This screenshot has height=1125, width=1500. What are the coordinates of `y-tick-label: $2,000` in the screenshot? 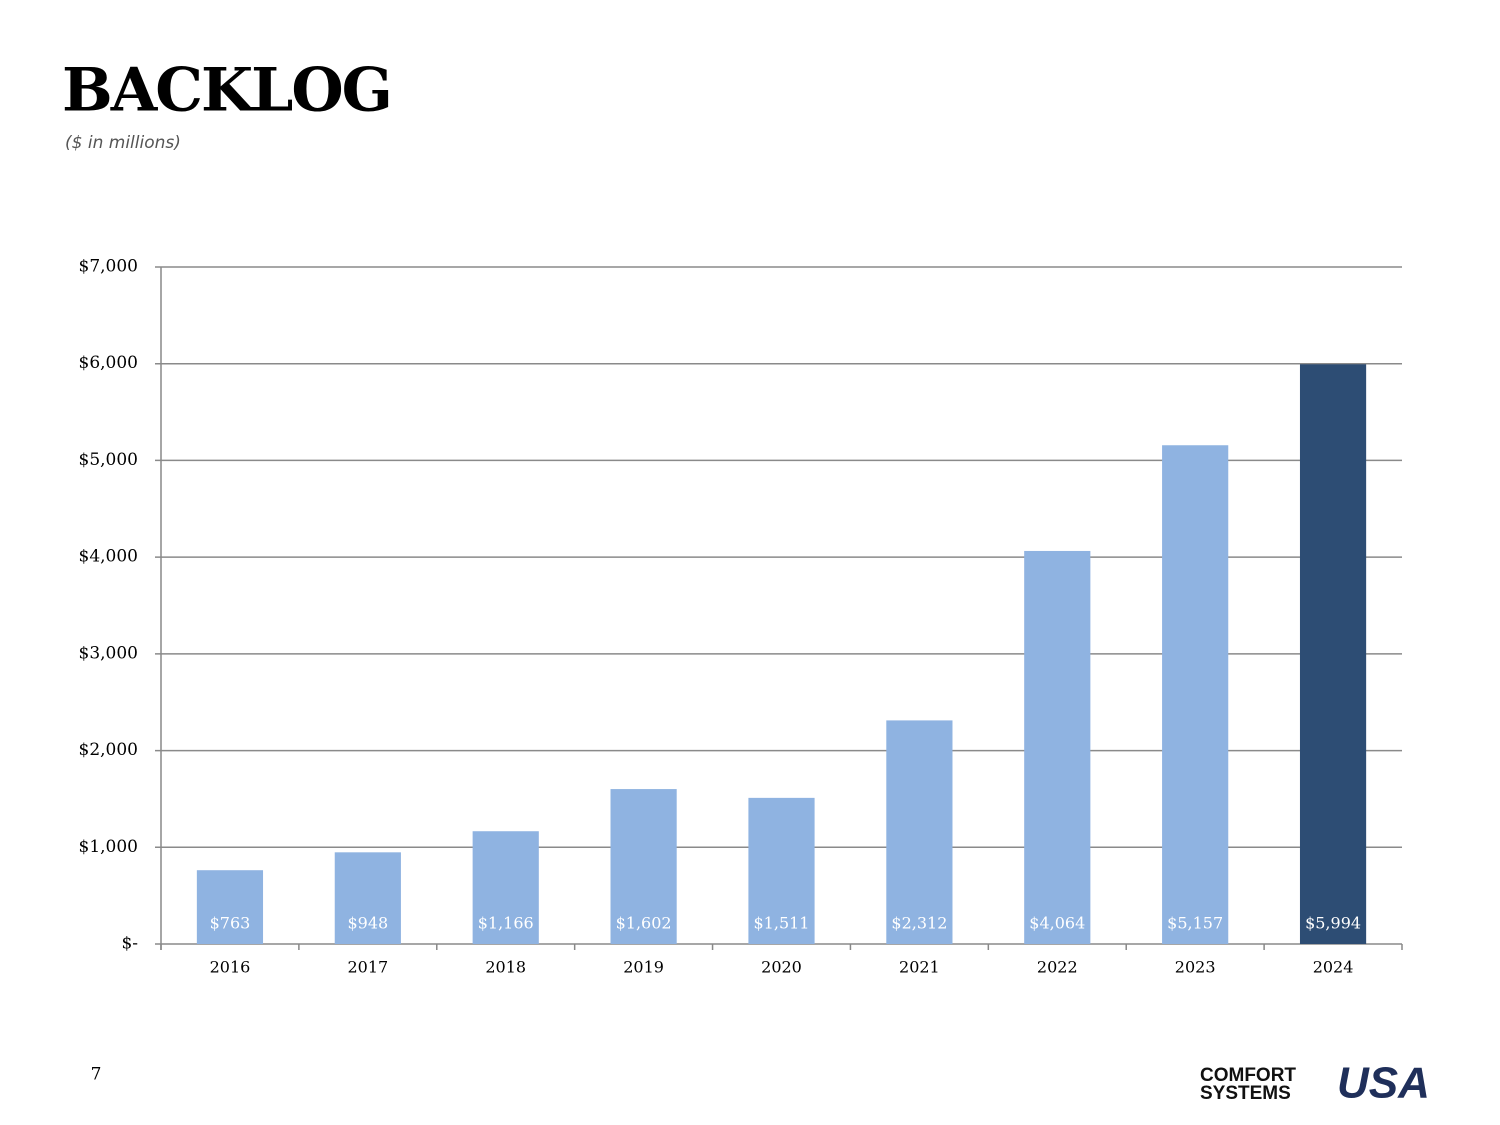 It's located at (108, 750).